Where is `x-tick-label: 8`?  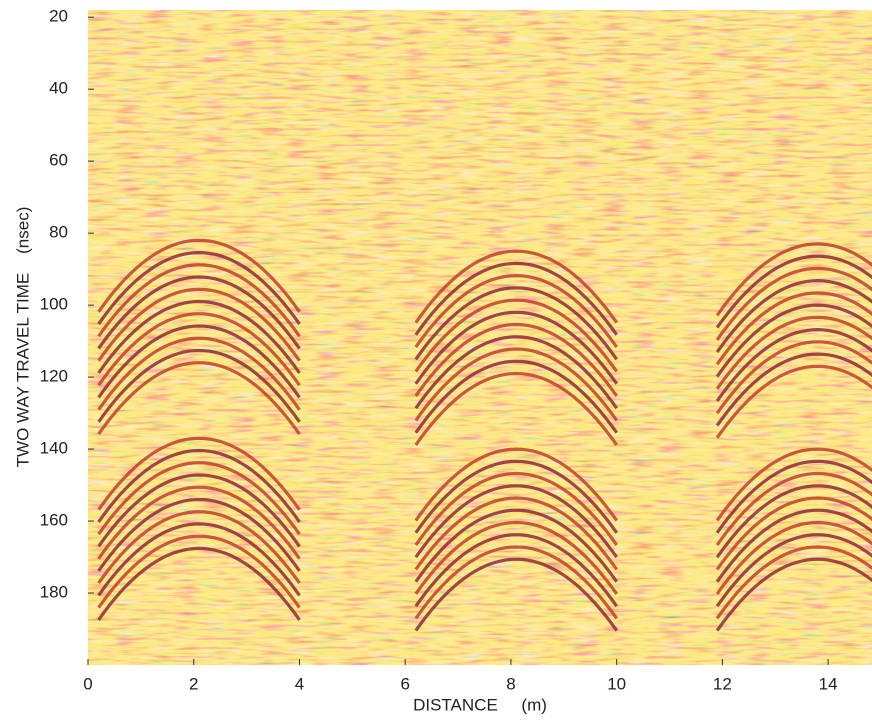
x-tick-label: 8 is located at coordinates (510, 683).